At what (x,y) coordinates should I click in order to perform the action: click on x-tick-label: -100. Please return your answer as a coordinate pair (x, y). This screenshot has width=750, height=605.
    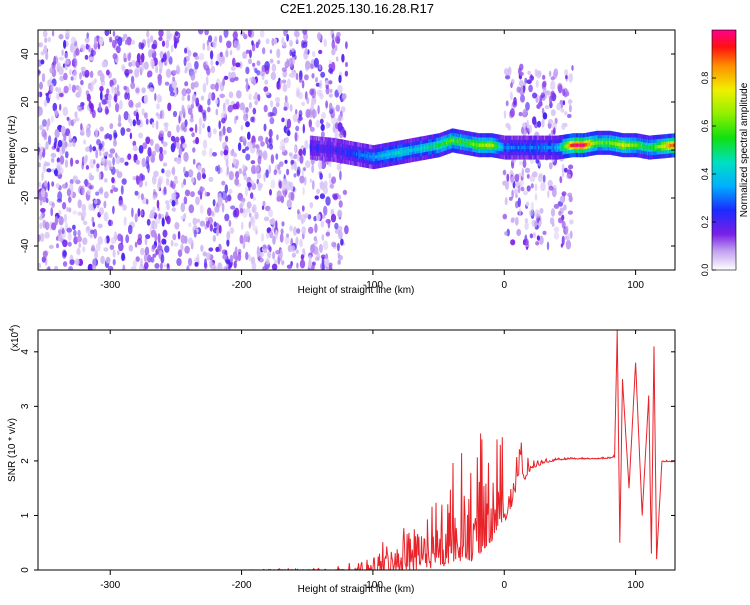
    Looking at the image, I should click on (373, 285).